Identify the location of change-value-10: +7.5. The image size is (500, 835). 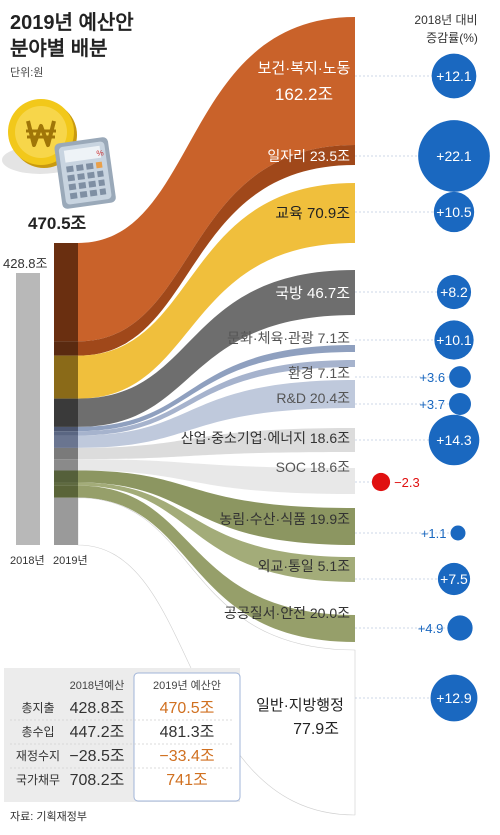
(454, 579).